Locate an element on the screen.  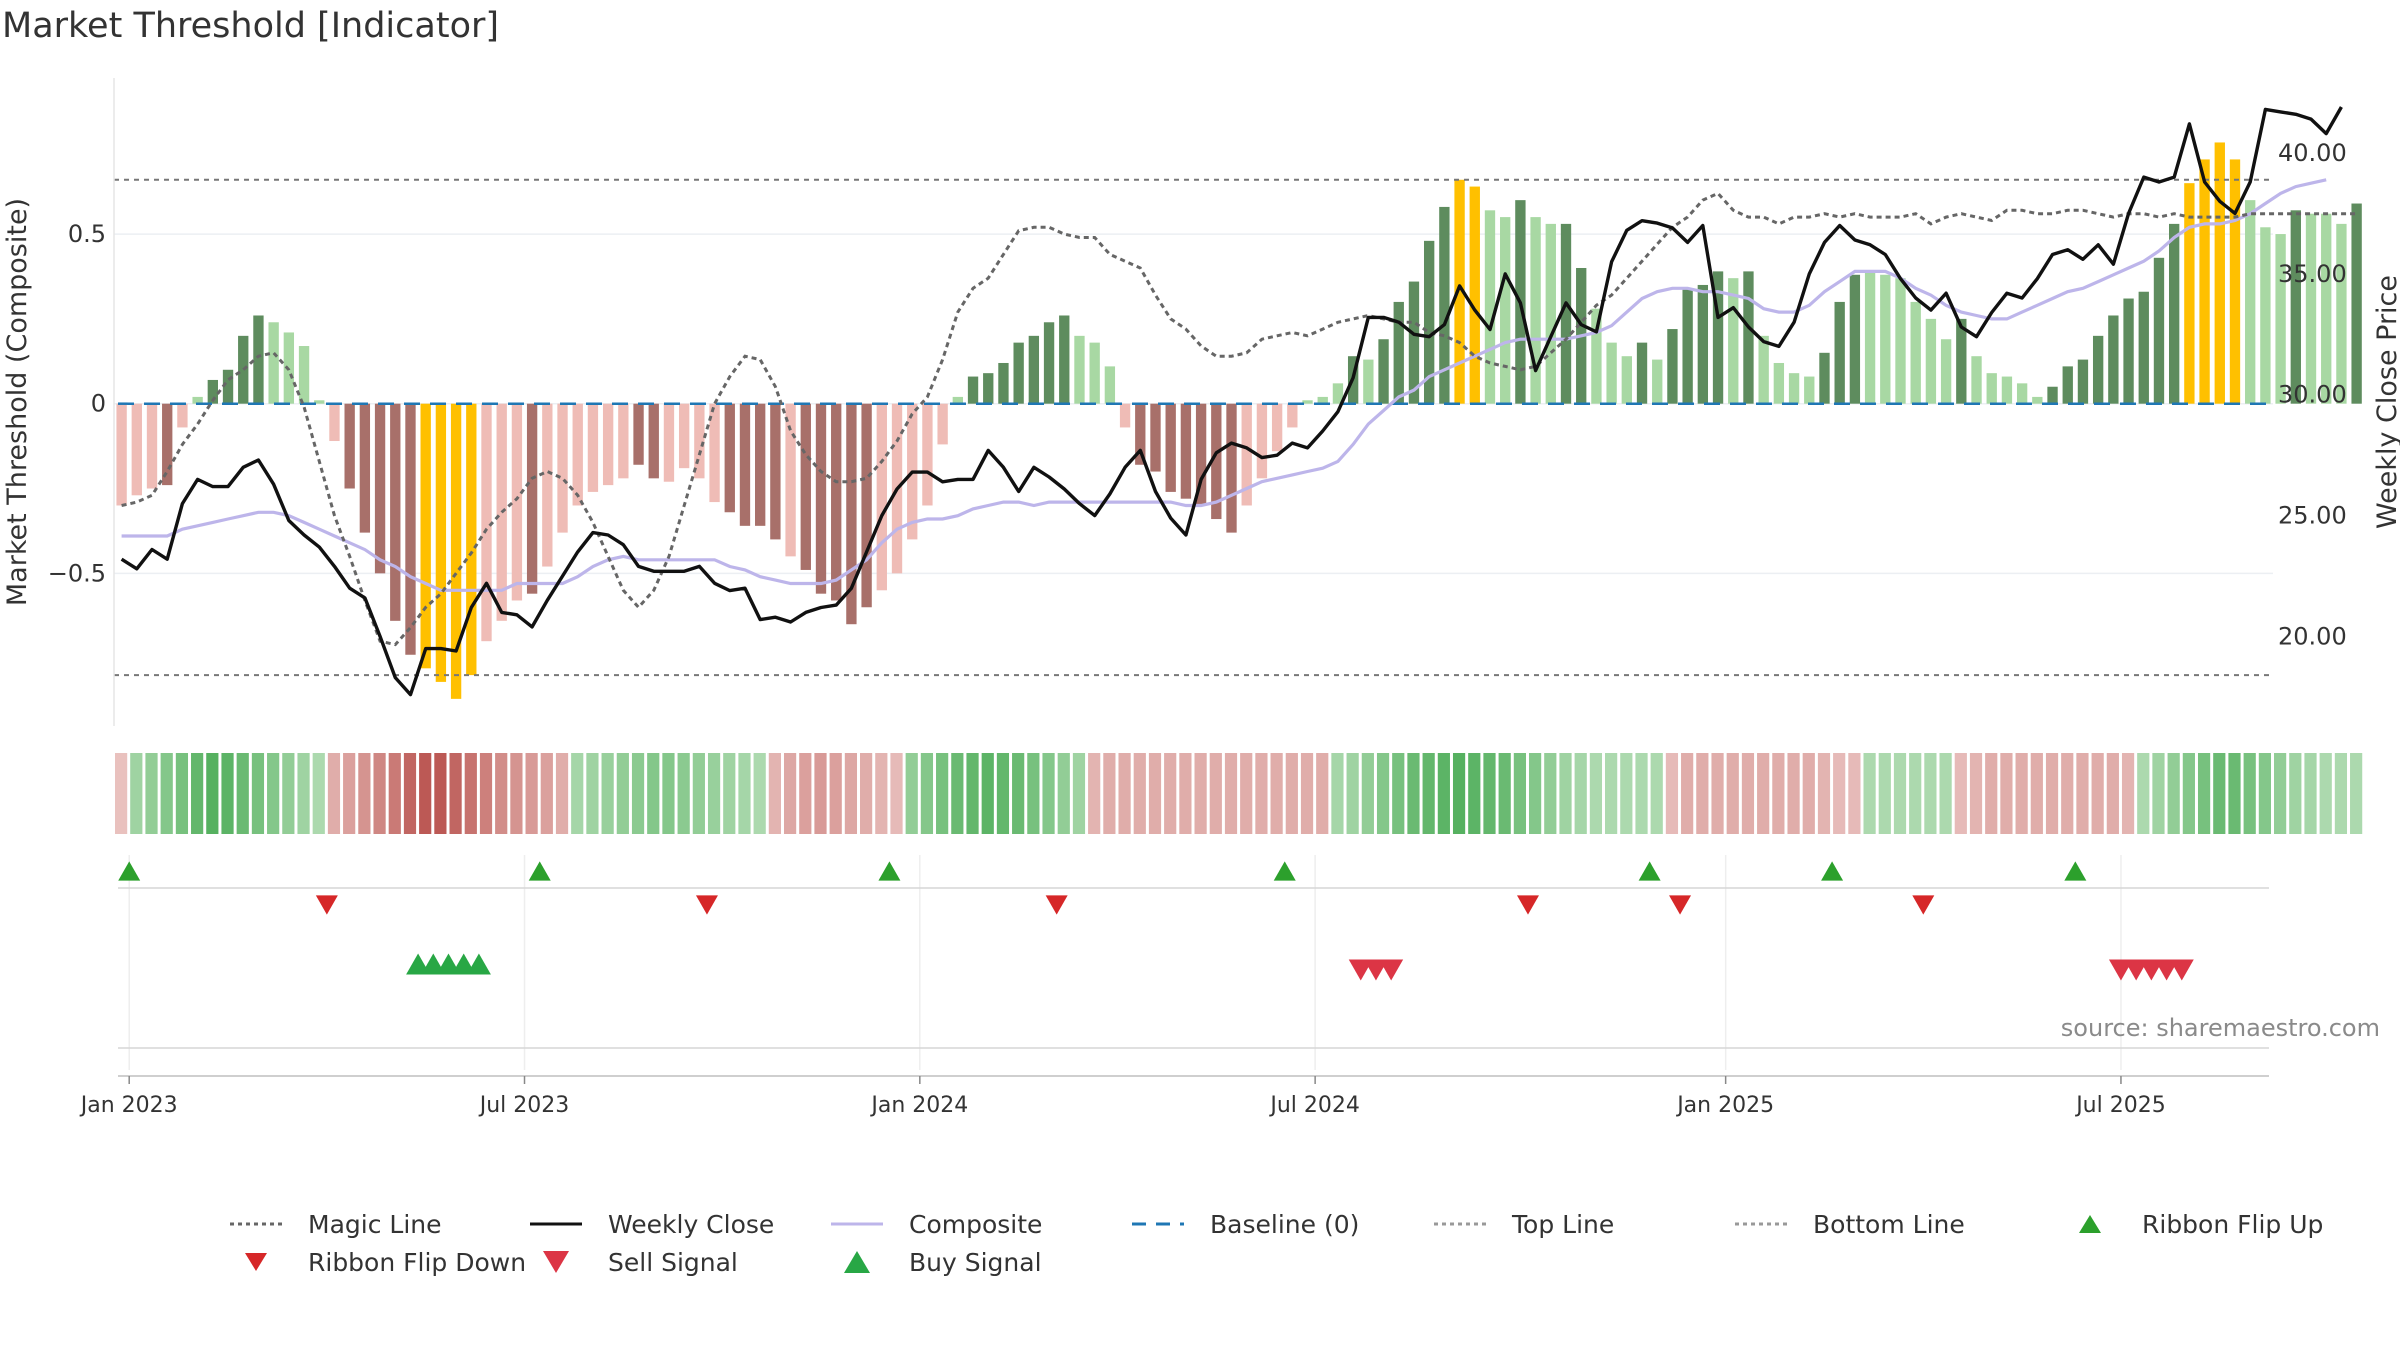
signals-layer is located at coordinates (1193, 962).